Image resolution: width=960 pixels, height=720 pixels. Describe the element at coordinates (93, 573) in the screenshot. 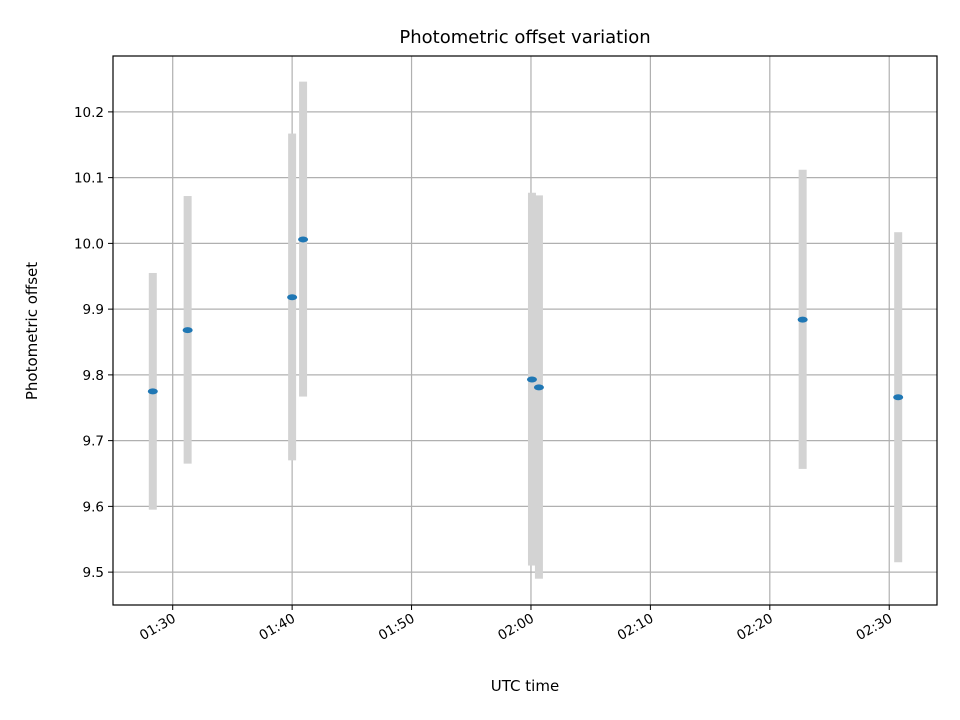

I see `y-tick-label: 9.5` at that location.